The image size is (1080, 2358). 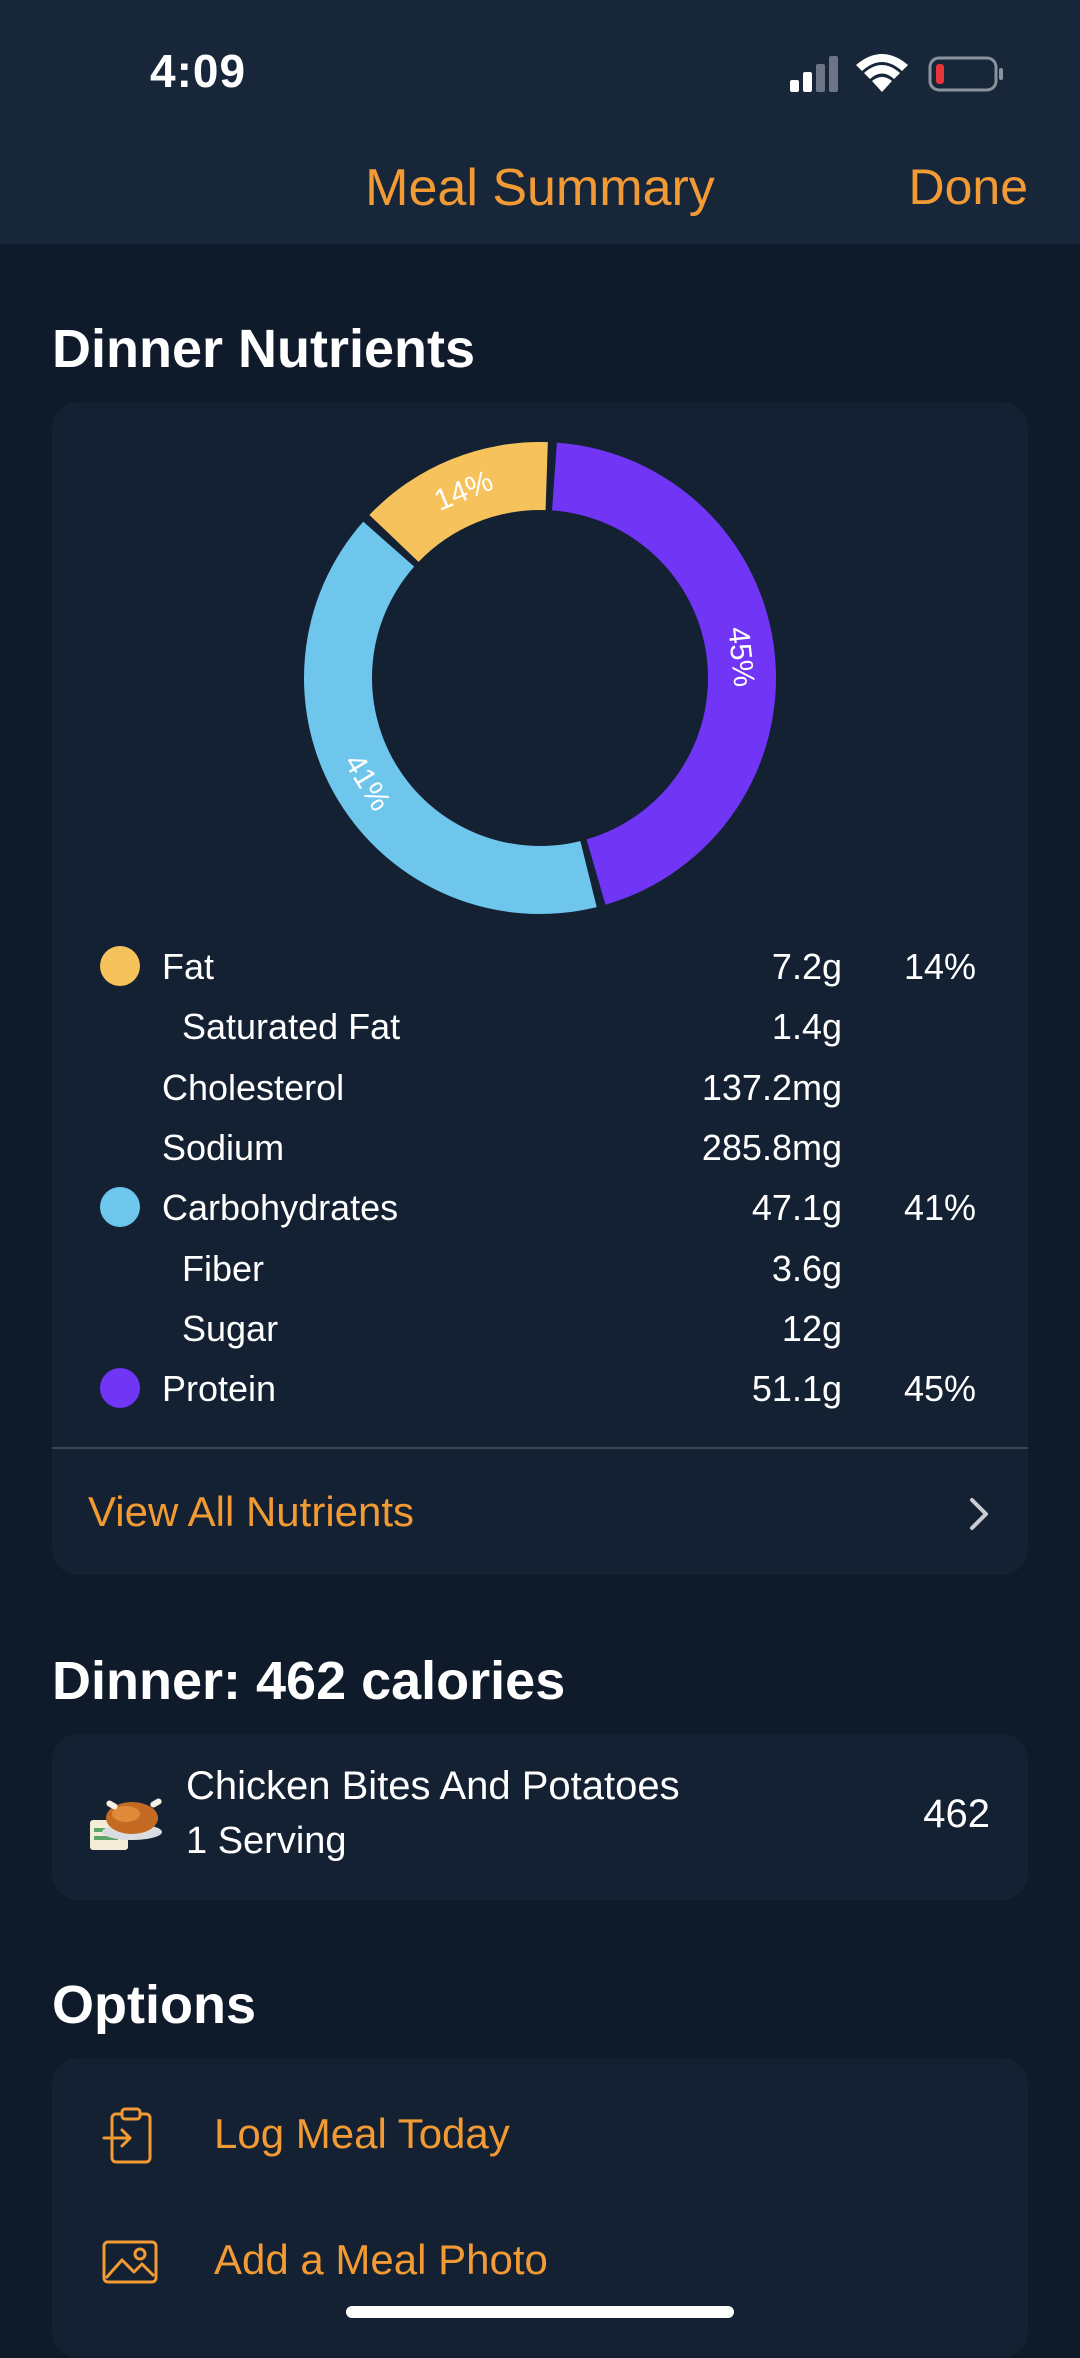 What do you see at coordinates (381, 2259) in the screenshot?
I see `add-meal-photo-label: Add a Meal Photo` at bounding box center [381, 2259].